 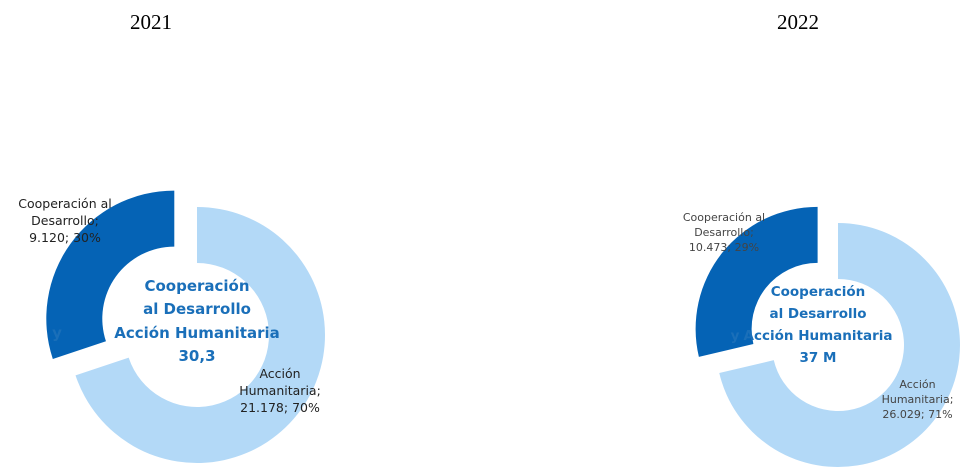 What do you see at coordinates (262, 407) in the screenshot?
I see `value-label: 21.178` at bounding box center [262, 407].